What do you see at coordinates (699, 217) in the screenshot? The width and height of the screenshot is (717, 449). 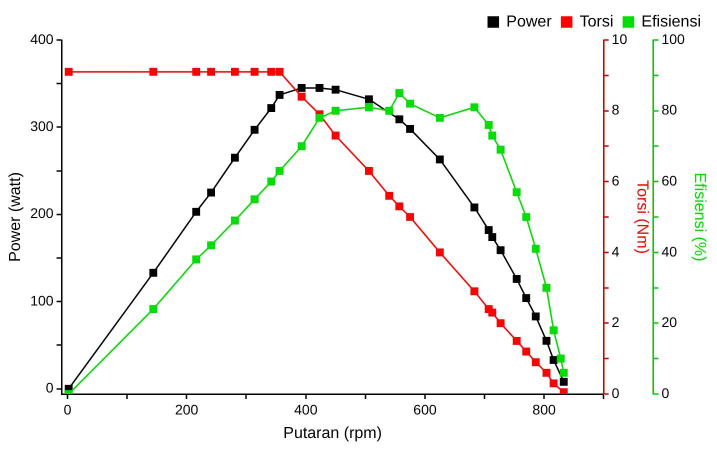 I see `y3-axis-title: Efisiensi (%)` at bounding box center [699, 217].